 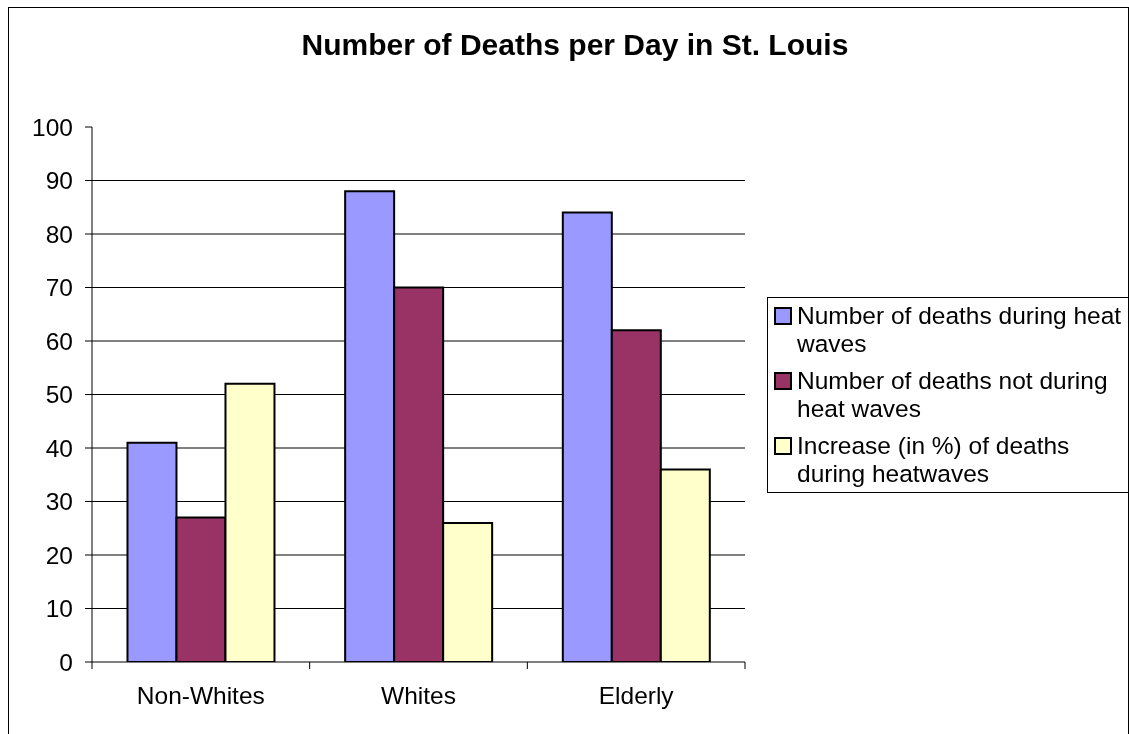 I want to click on y-tick-label: 50, so click(x=59, y=395).